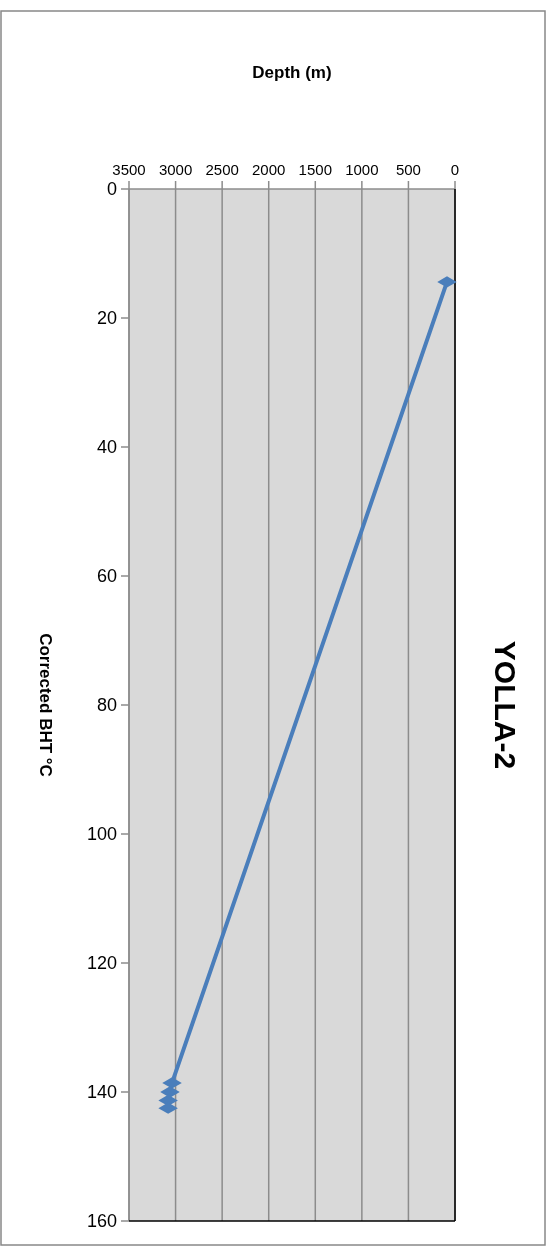  Describe the element at coordinates (222, 169) in the screenshot. I see `x-tick-label: 2500` at that location.